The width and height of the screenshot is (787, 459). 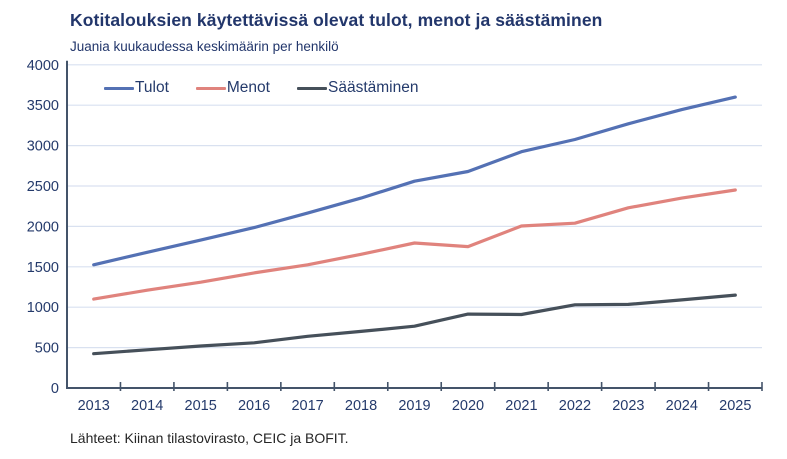 I want to click on legend-item-sstminen: Säästäminen, so click(x=357, y=88).